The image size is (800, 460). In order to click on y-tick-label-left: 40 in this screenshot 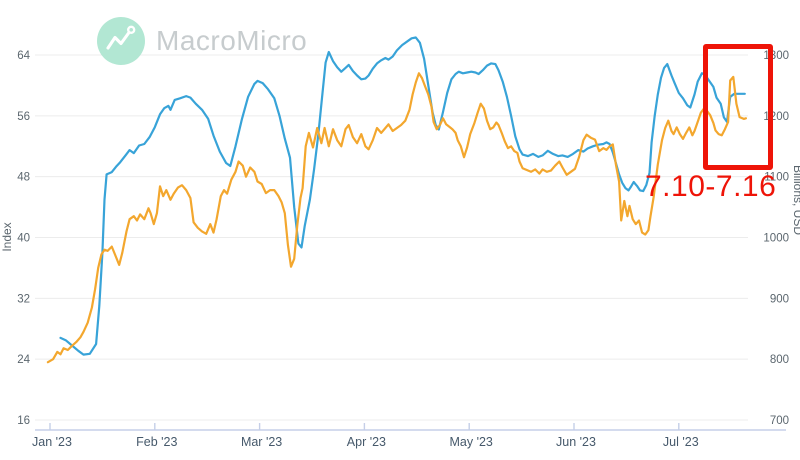, I will do `click(23, 239)`.